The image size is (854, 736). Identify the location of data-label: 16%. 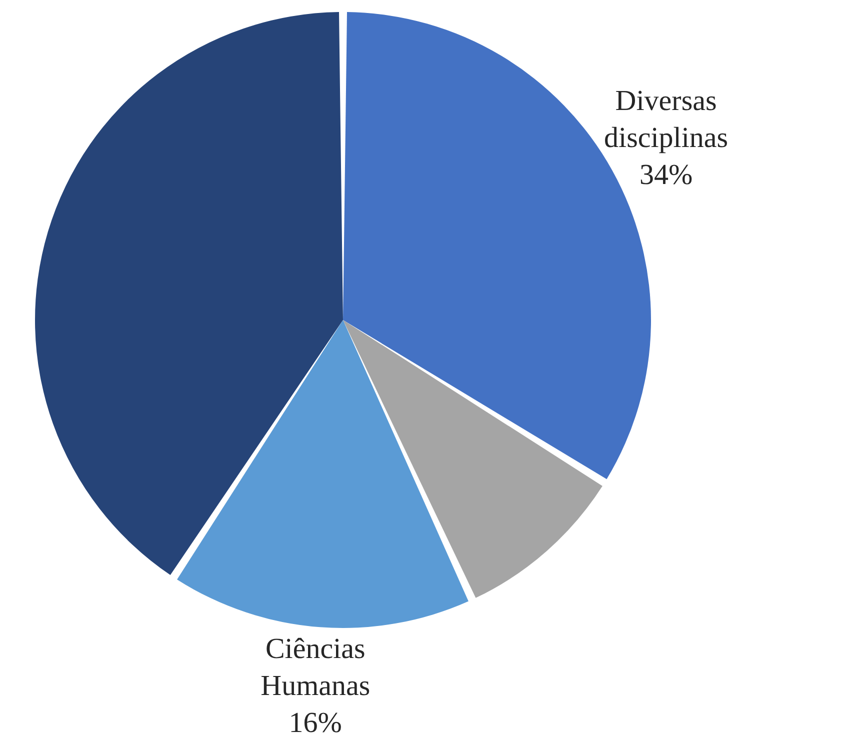
(315, 721).